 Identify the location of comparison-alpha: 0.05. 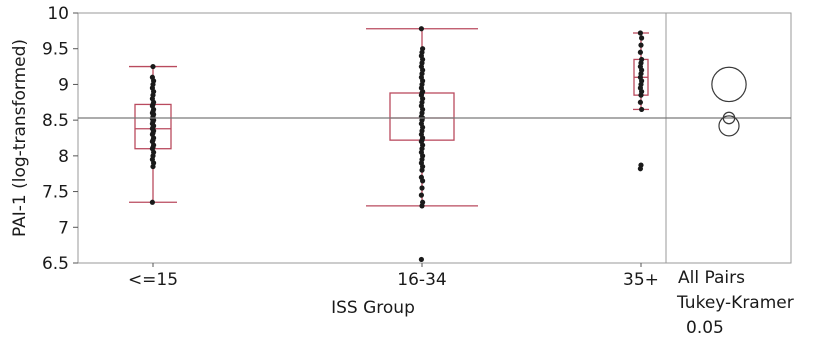
(705, 328).